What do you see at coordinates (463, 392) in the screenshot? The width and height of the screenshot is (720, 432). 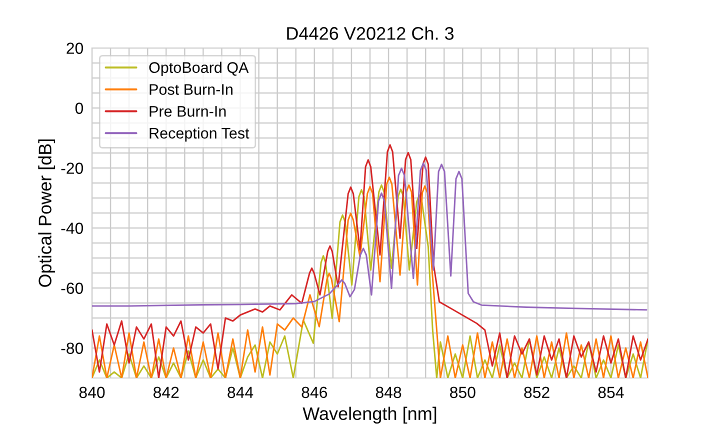 I see `x-tick-label: 850` at bounding box center [463, 392].